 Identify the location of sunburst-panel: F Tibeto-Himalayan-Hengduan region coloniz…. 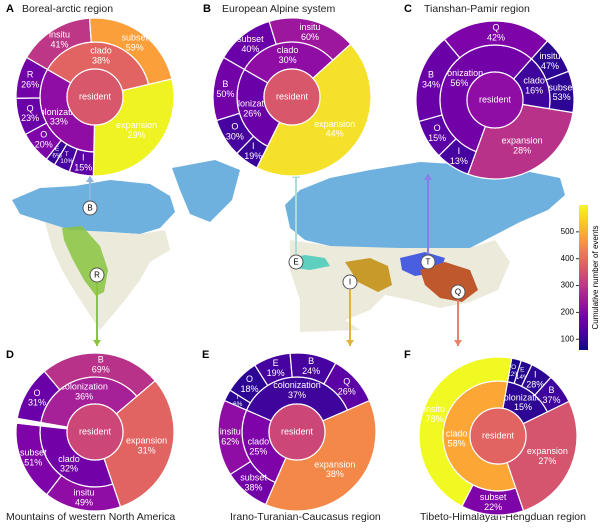
(495, 436).